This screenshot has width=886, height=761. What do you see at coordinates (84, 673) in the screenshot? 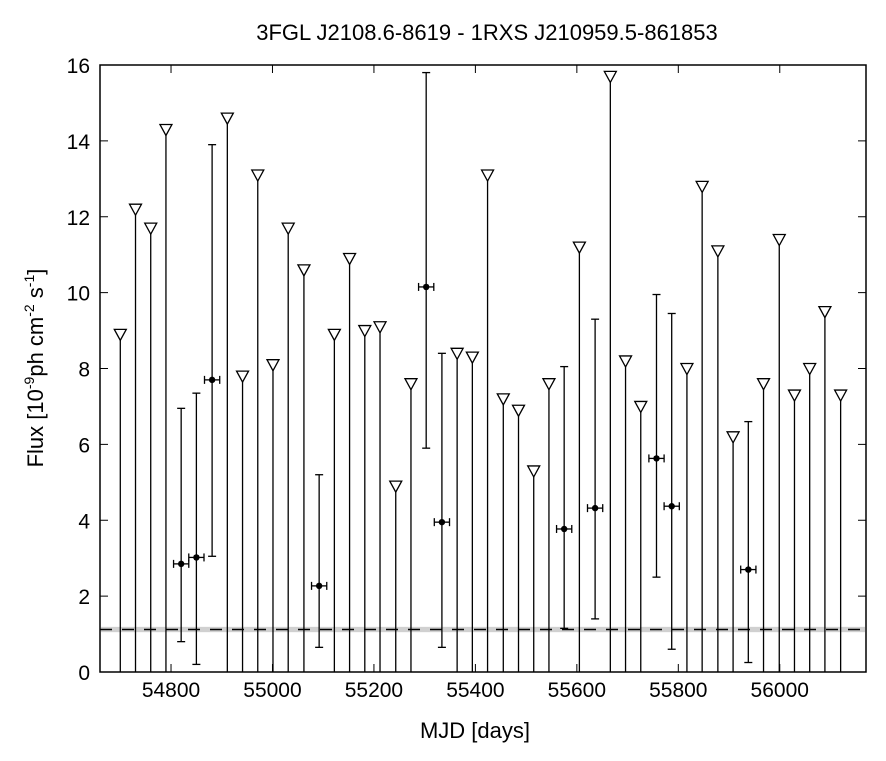
I see `y-tick-label: 0` at bounding box center [84, 673].